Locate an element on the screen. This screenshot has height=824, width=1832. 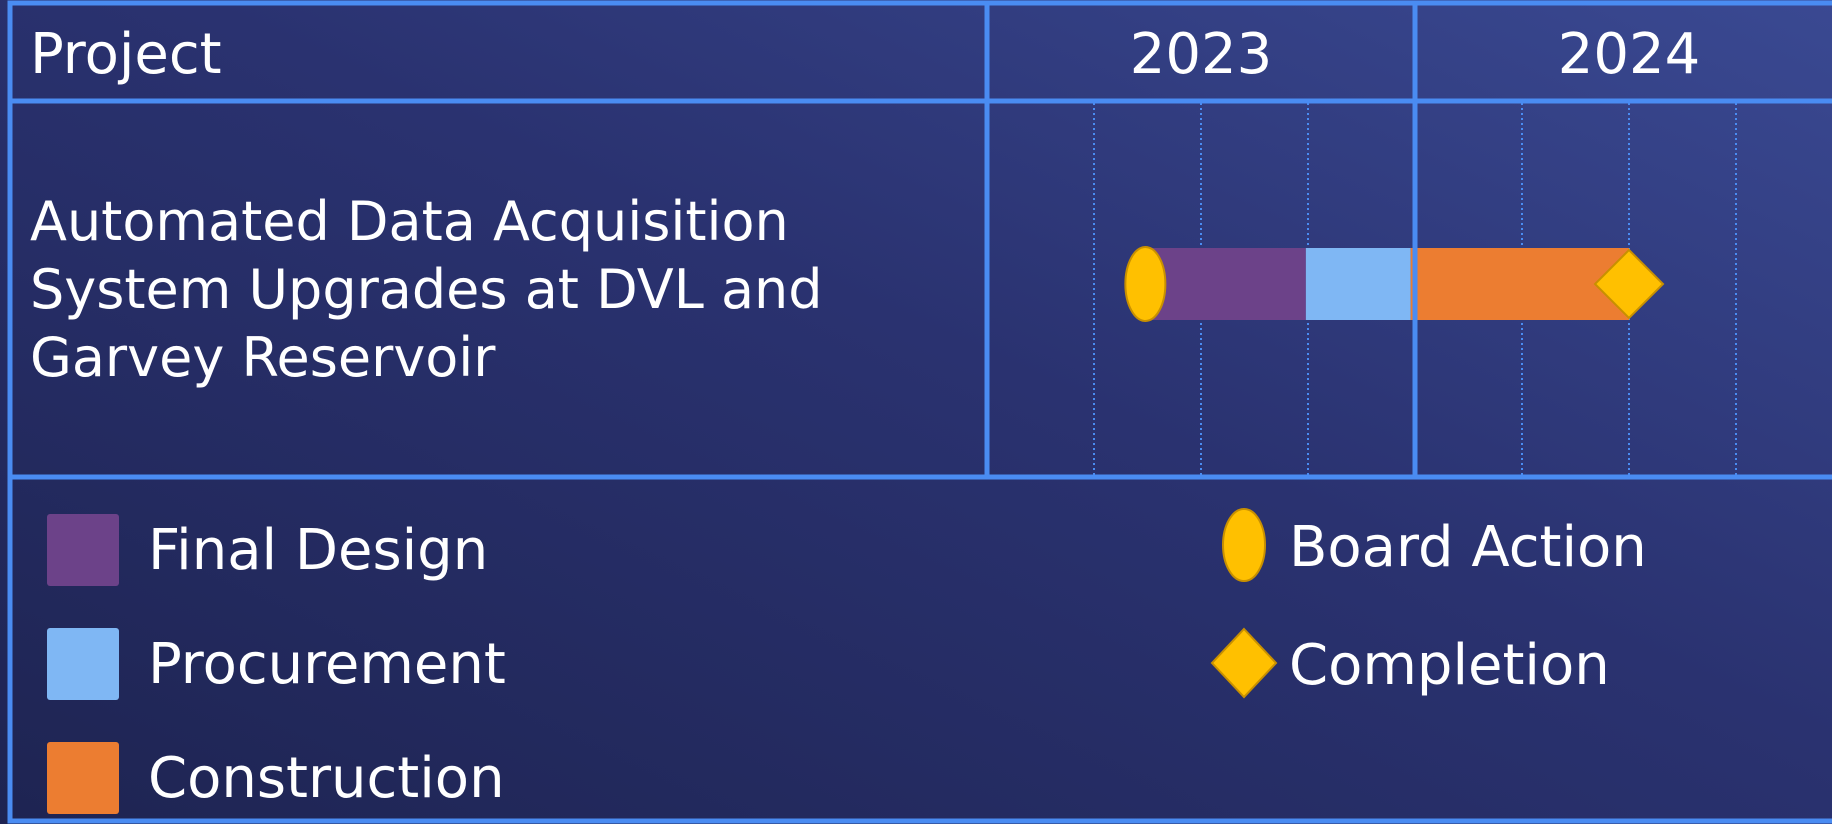
project-name: System Upgrades at DVL and is located at coordinates (426, 289).